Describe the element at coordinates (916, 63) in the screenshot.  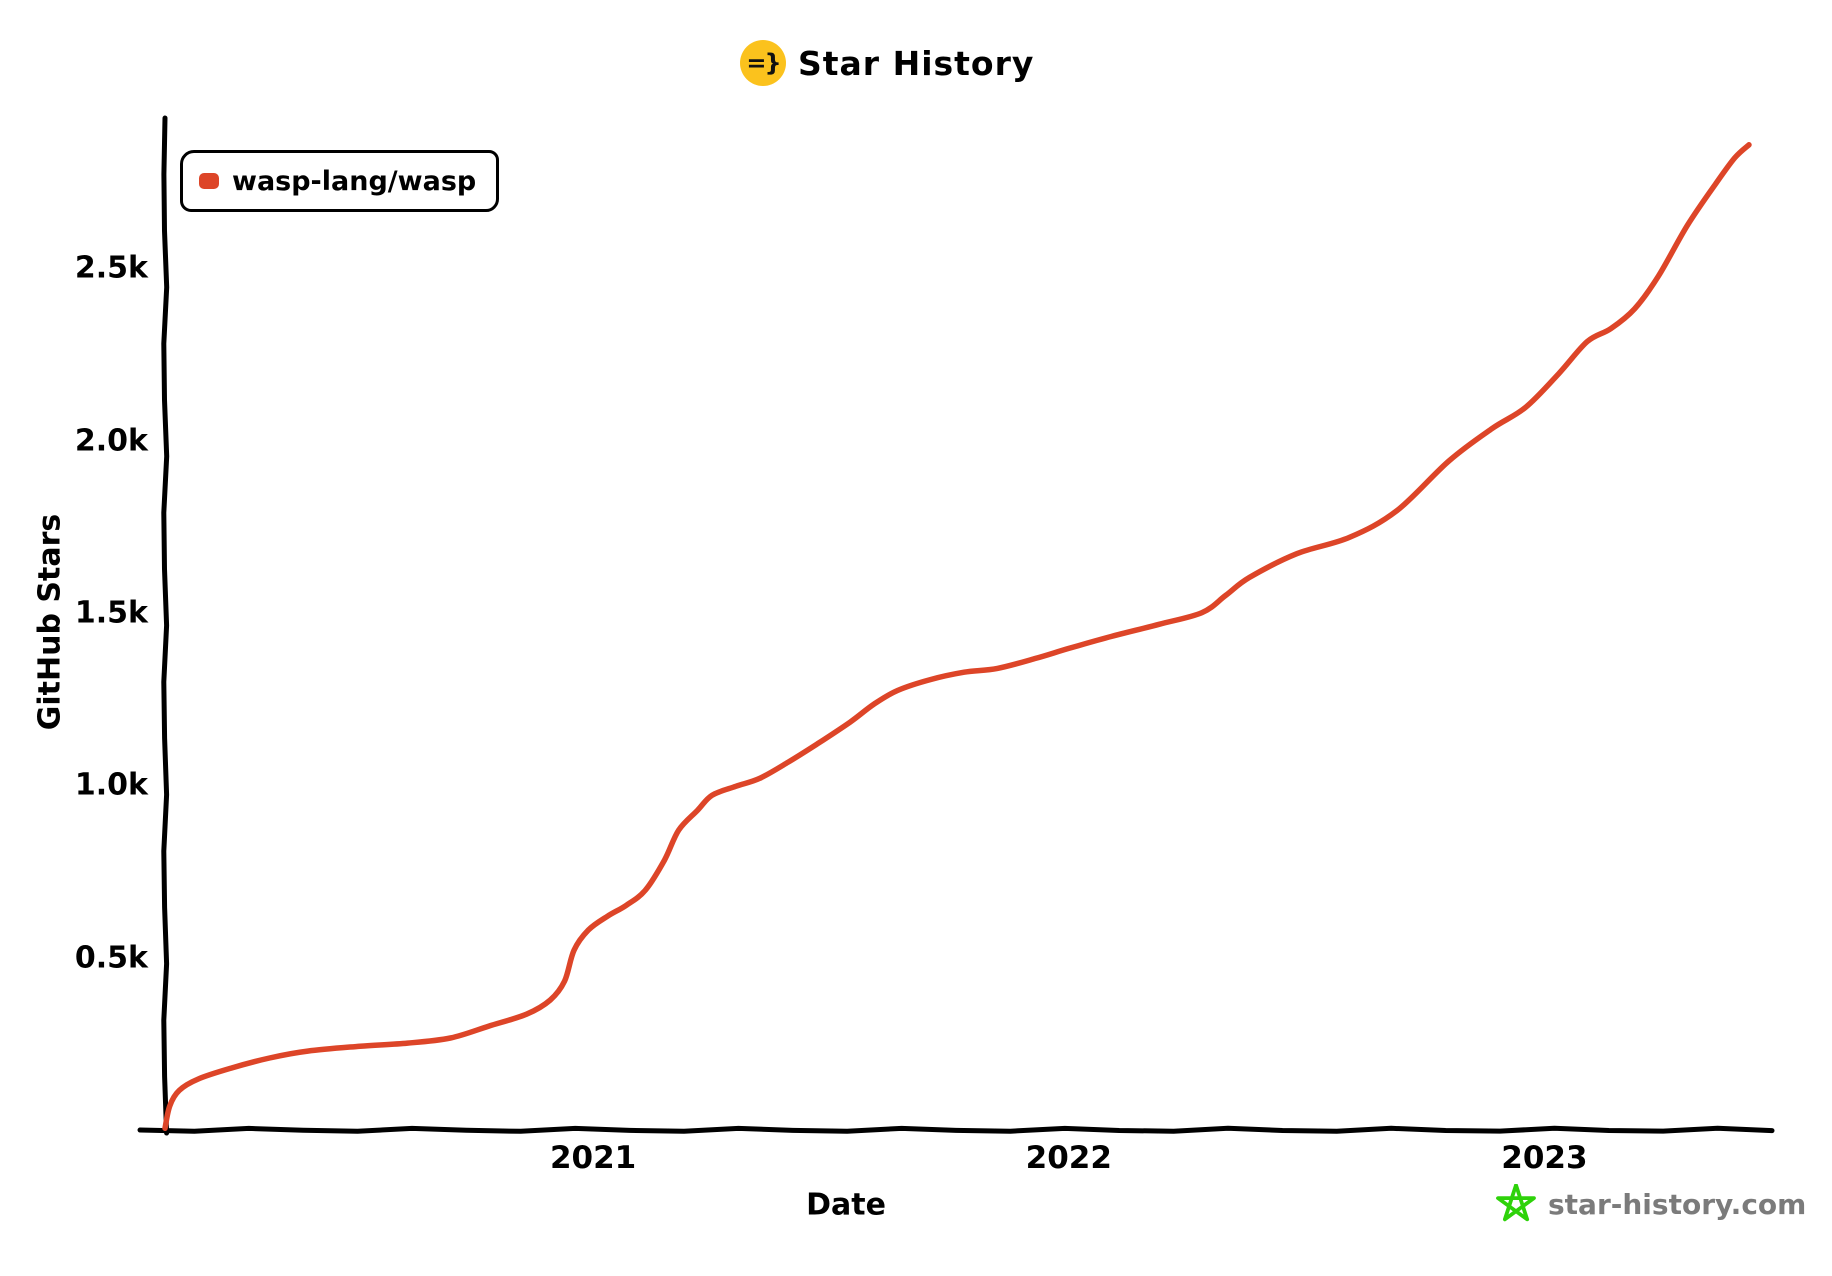
I see `page-title: Star History` at that location.